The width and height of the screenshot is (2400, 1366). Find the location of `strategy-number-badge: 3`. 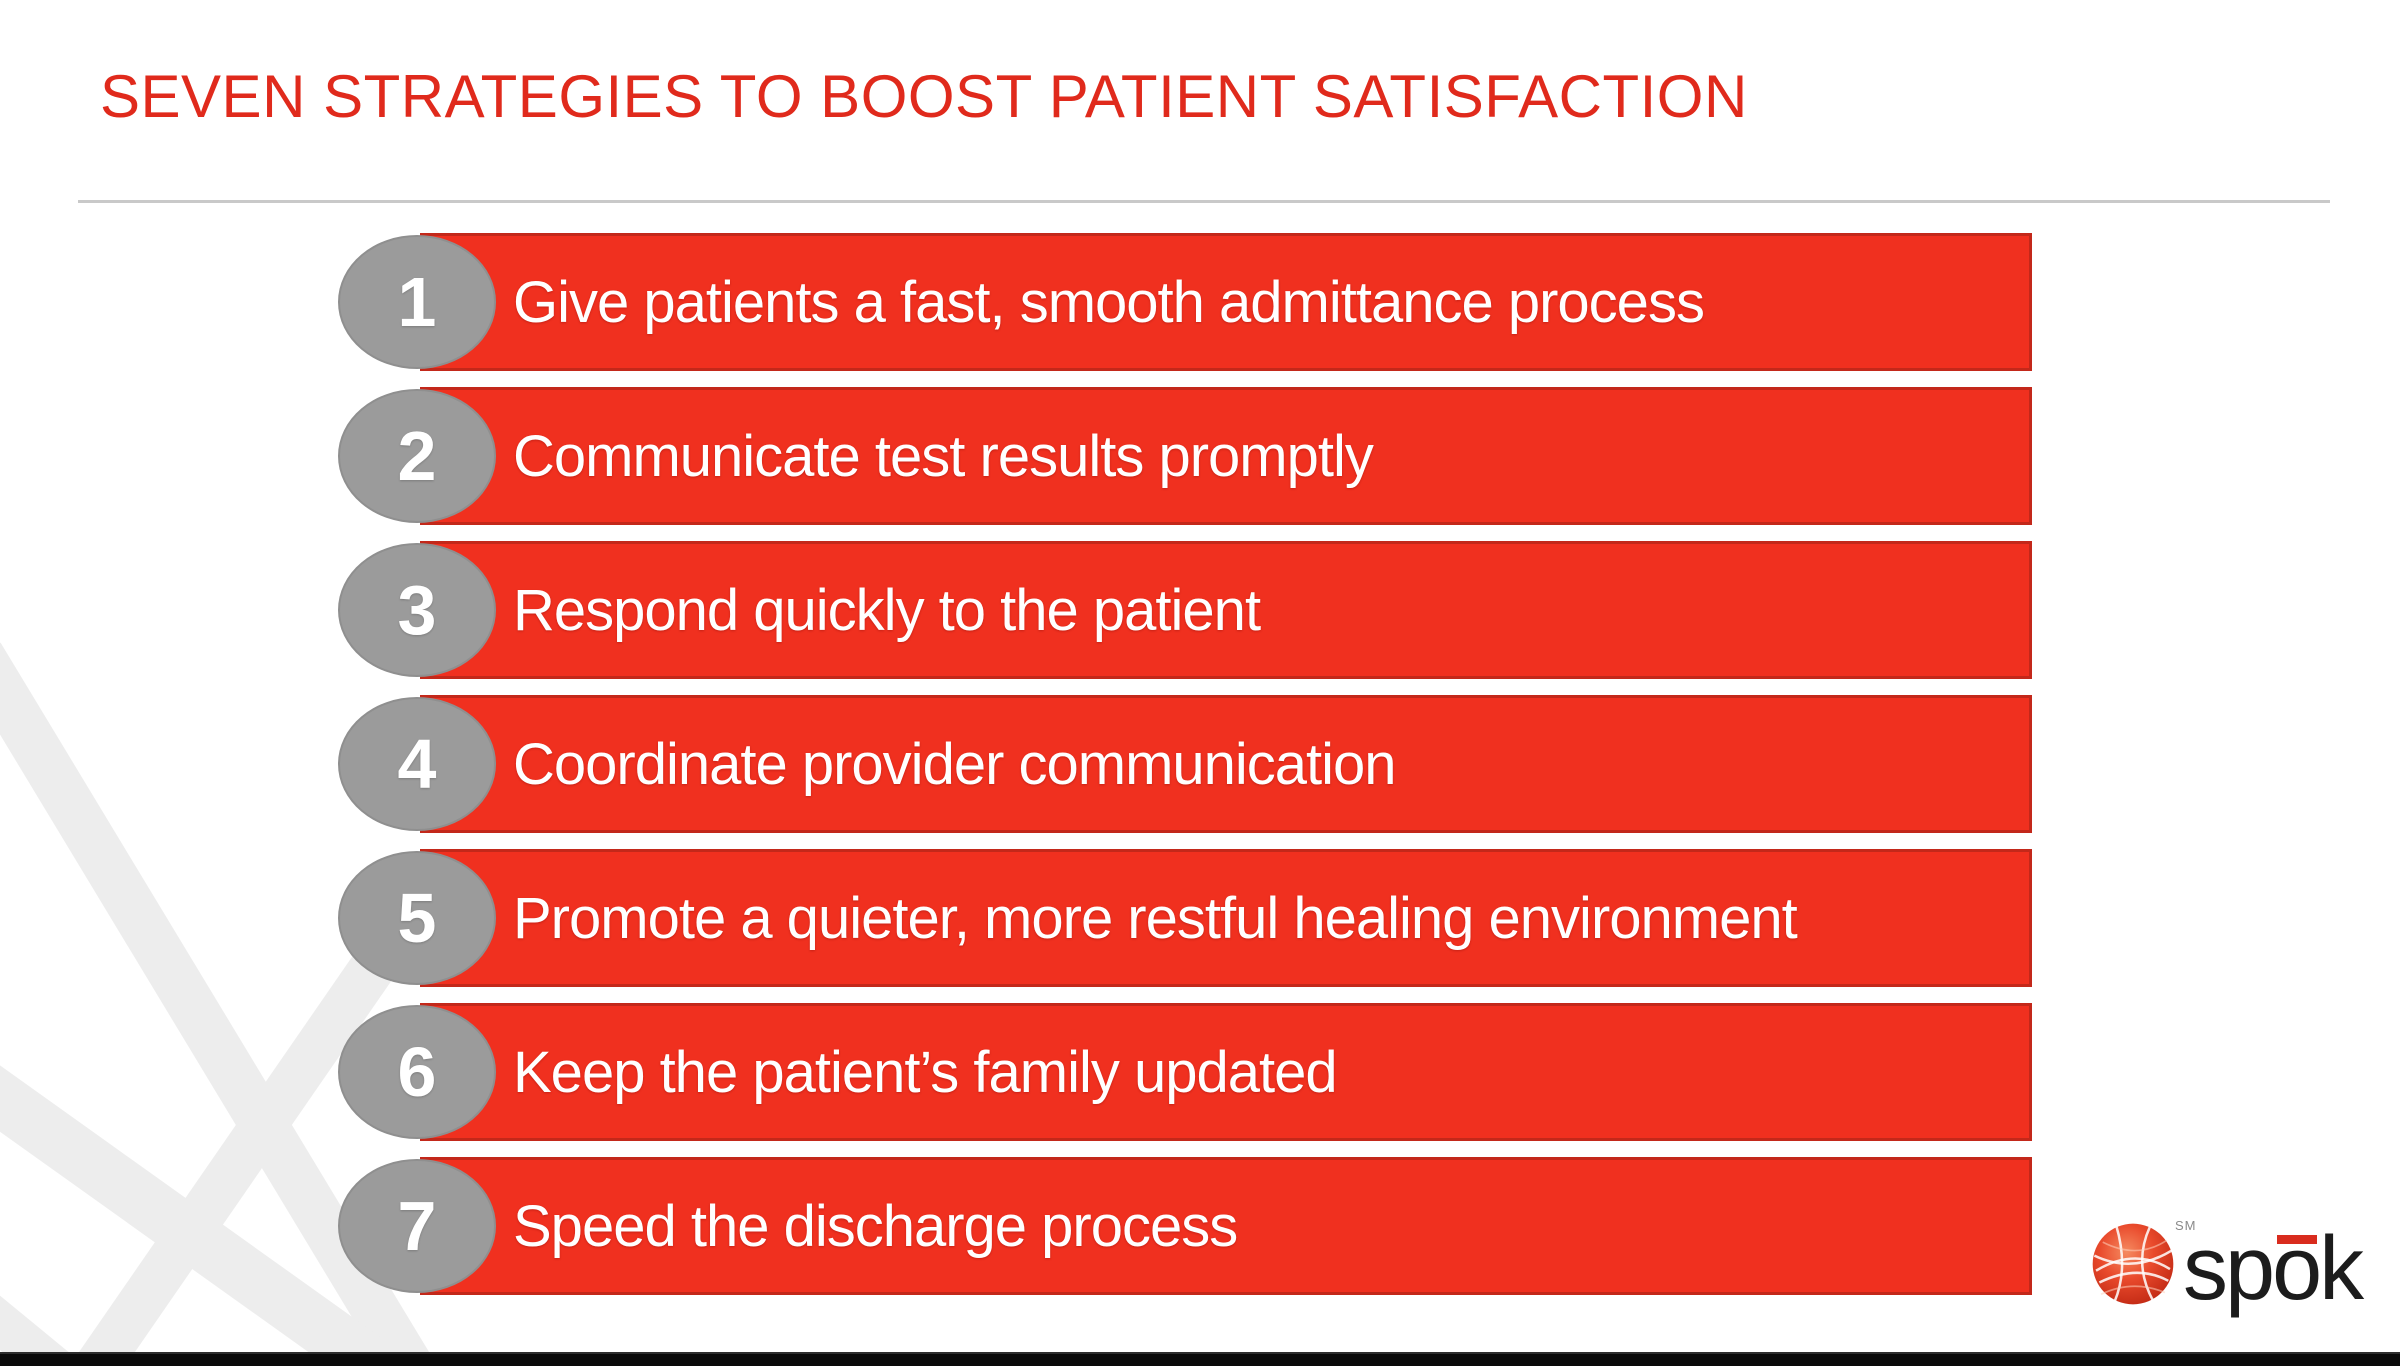

strategy-number-badge: 3 is located at coordinates (417, 610).